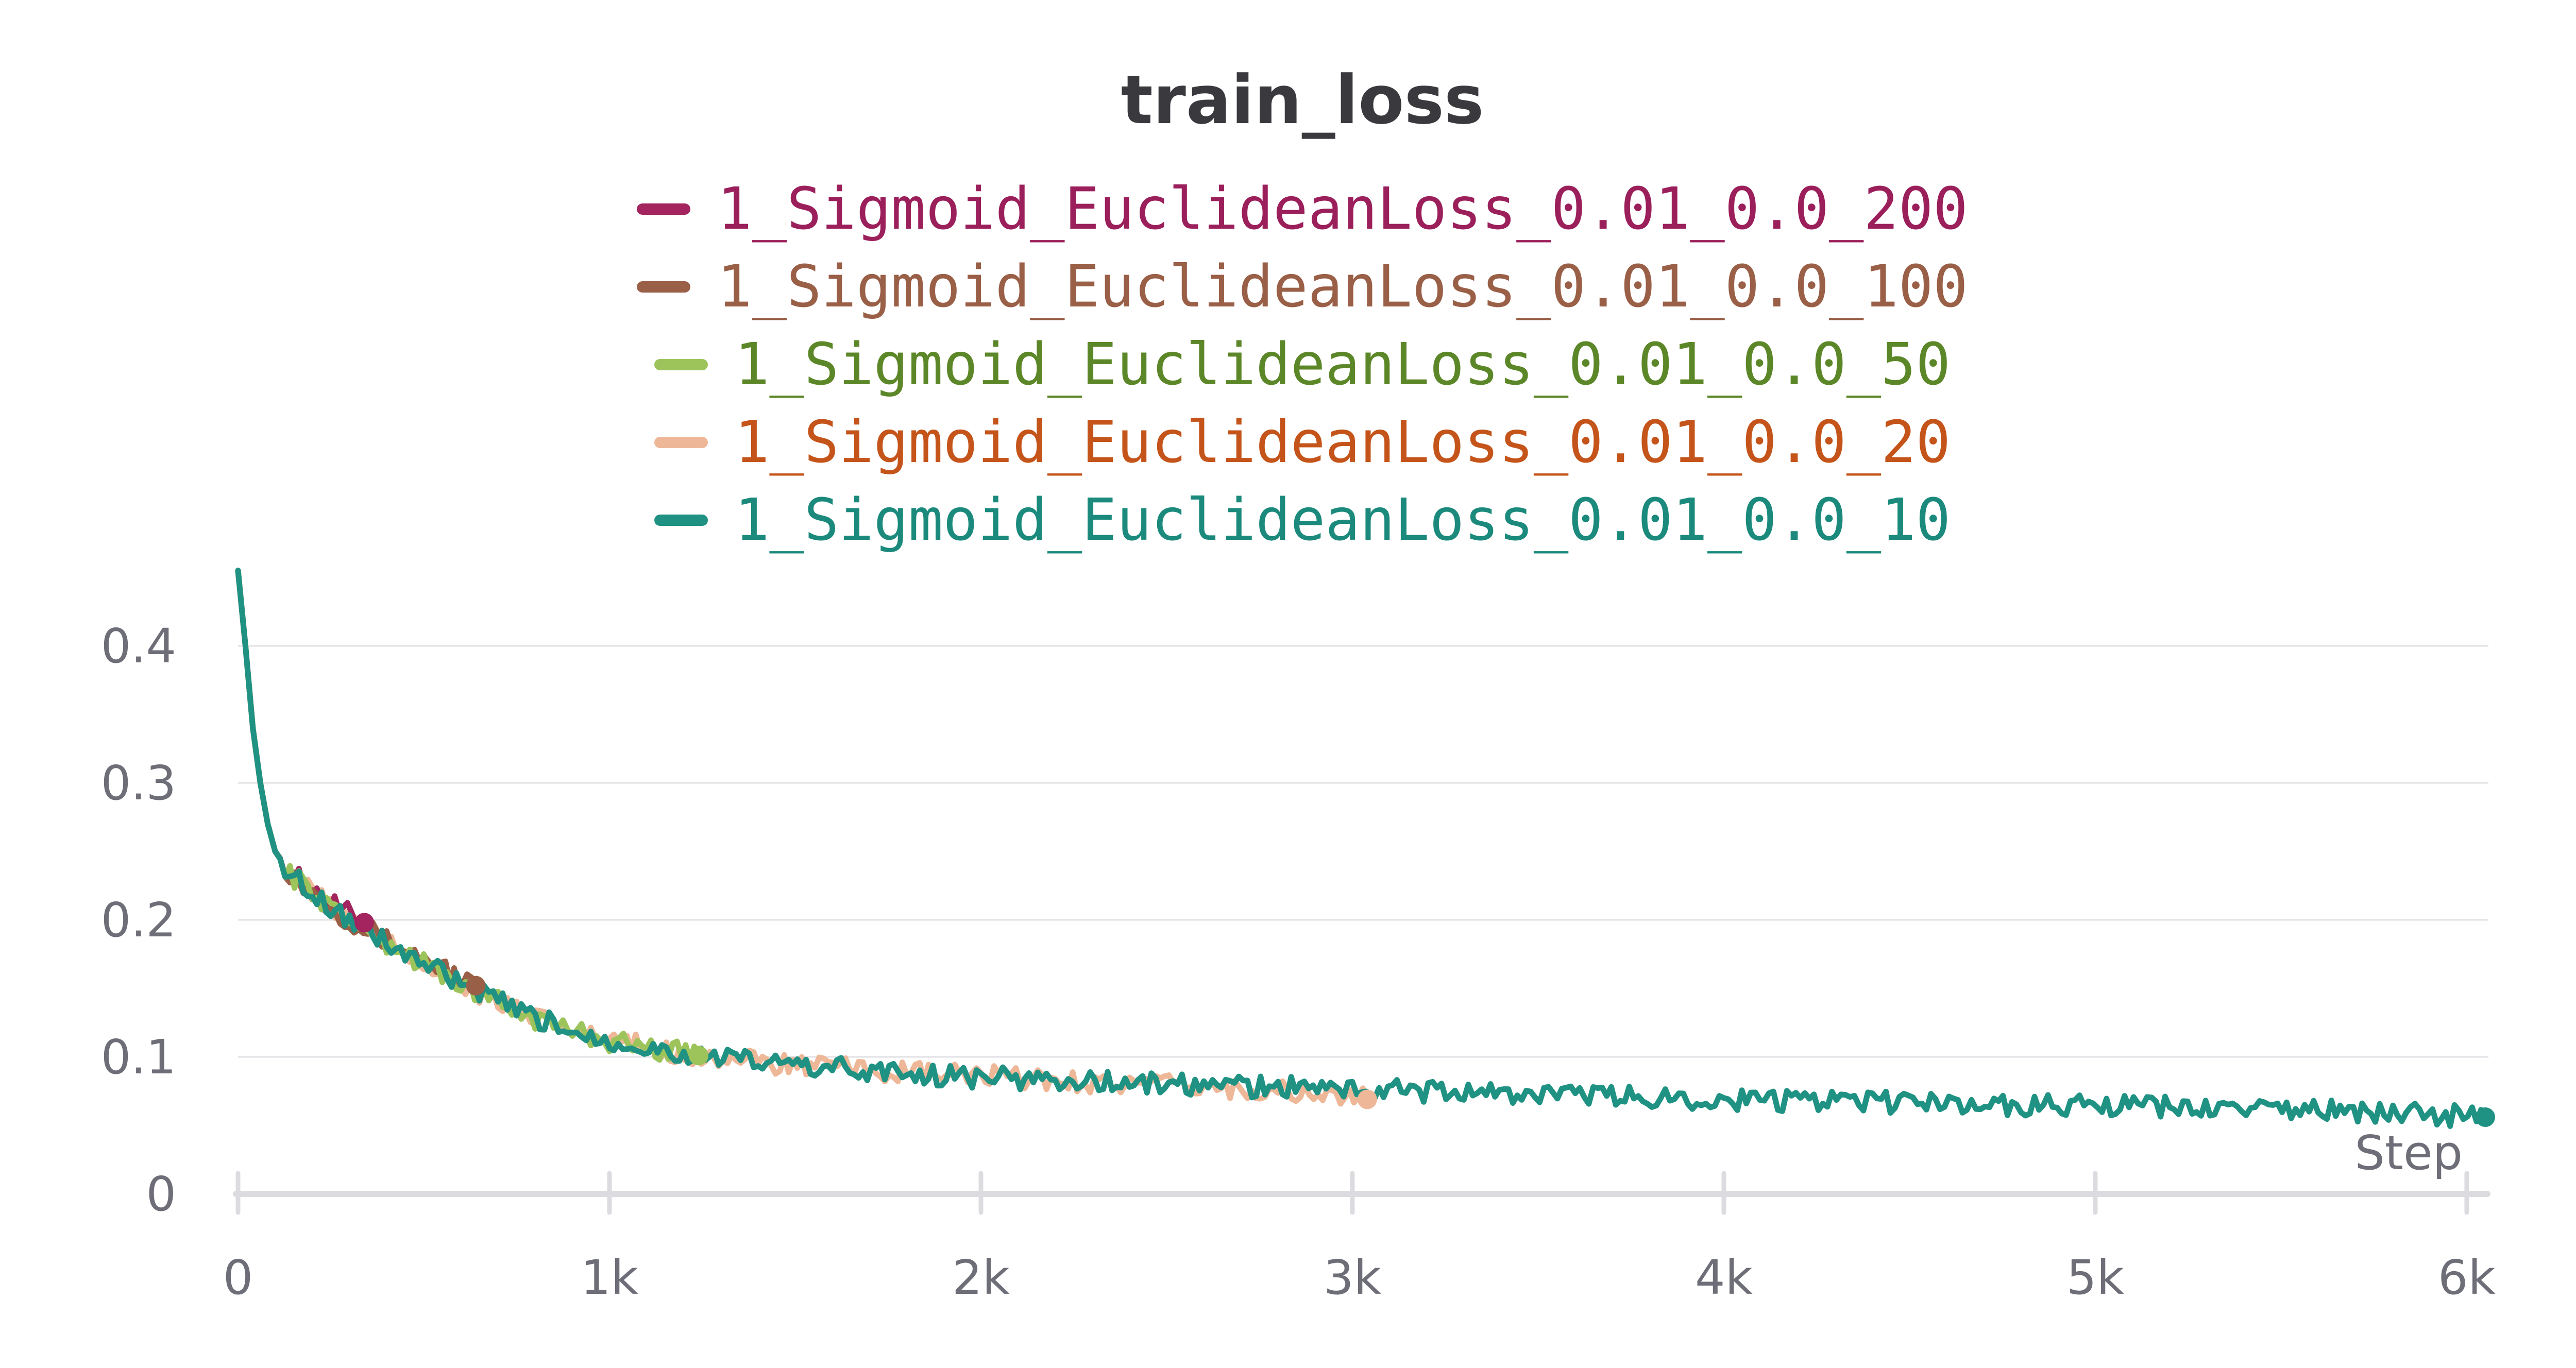 Image resolution: width=2576 pixels, height=1368 pixels. I want to click on x-tick-label: 1k, so click(610, 1277).